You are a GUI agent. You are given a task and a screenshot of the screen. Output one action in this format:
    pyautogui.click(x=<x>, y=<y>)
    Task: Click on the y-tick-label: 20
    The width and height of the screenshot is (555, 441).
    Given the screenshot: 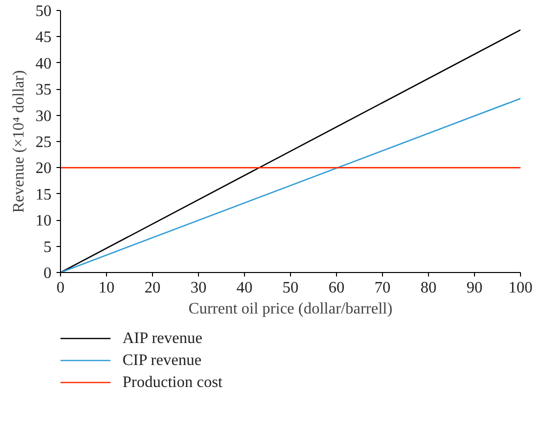 What is the action you would take?
    pyautogui.click(x=44, y=169)
    